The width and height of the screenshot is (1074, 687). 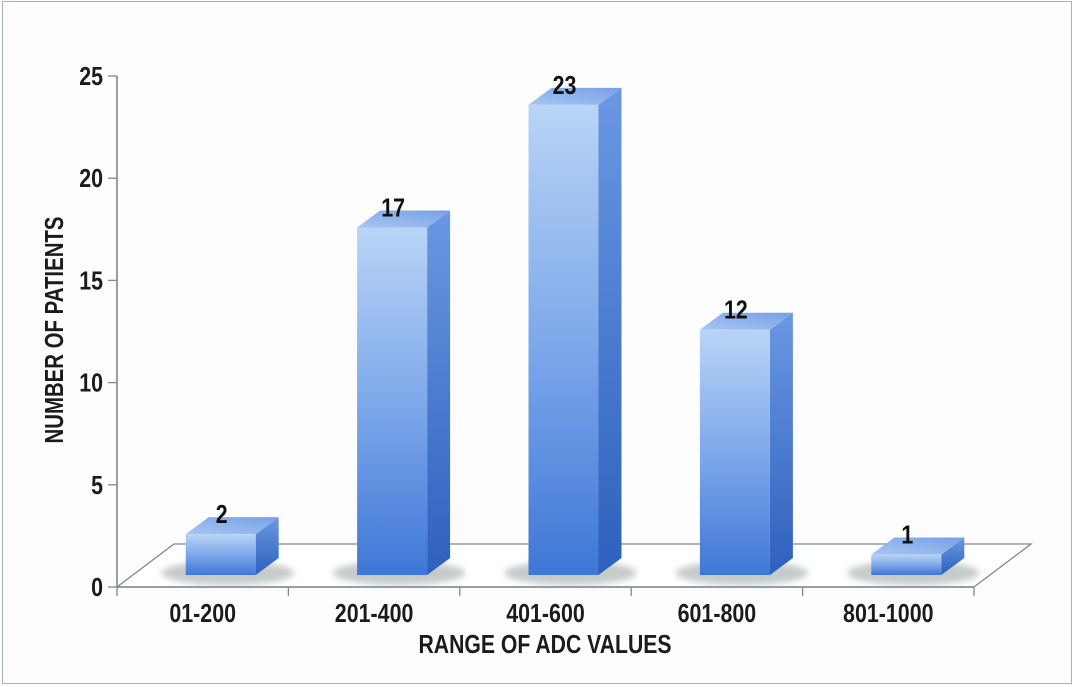 What do you see at coordinates (393, 208) in the screenshot?
I see `bar-value-label: 17` at bounding box center [393, 208].